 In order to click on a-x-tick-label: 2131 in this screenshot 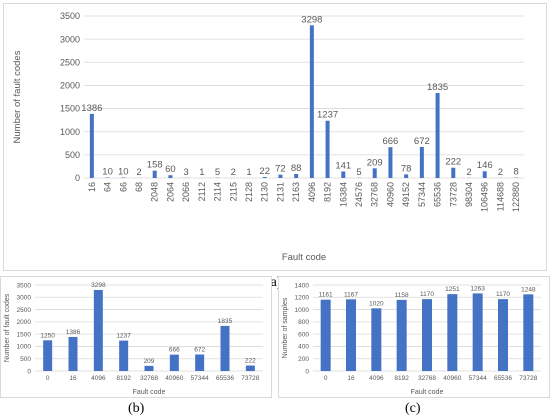, I will do `click(280, 192)`.